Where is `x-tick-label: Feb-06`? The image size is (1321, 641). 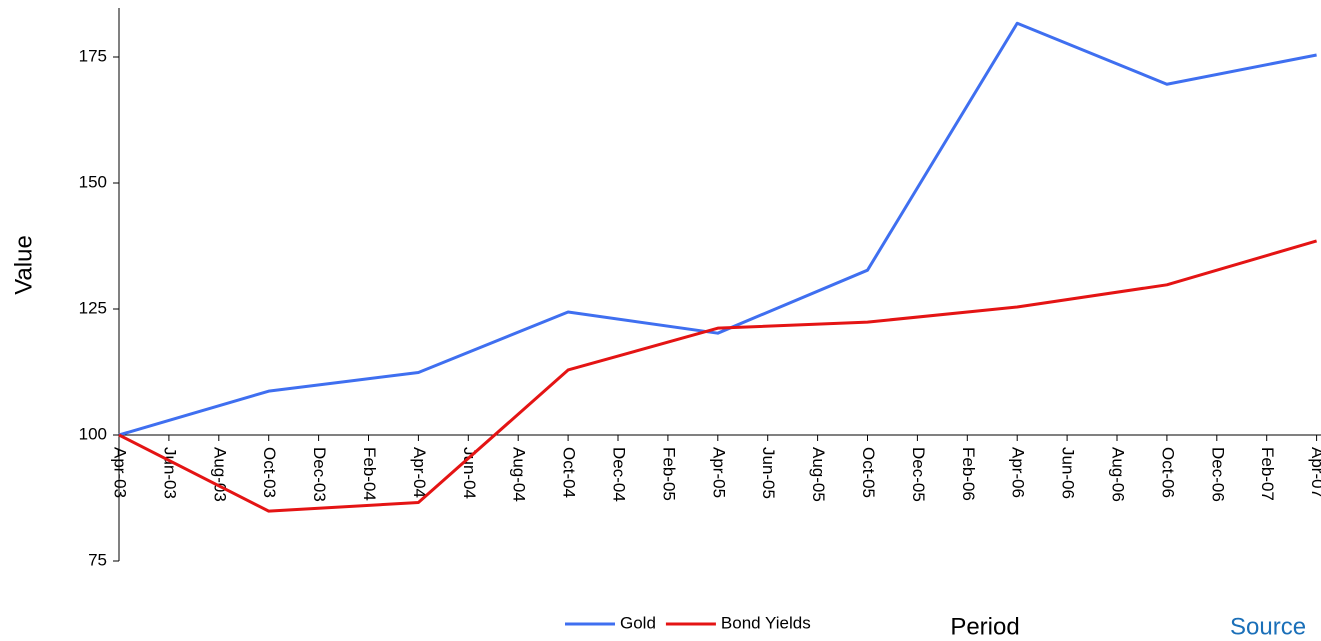
x-tick-label: Feb-06 is located at coordinates (968, 474).